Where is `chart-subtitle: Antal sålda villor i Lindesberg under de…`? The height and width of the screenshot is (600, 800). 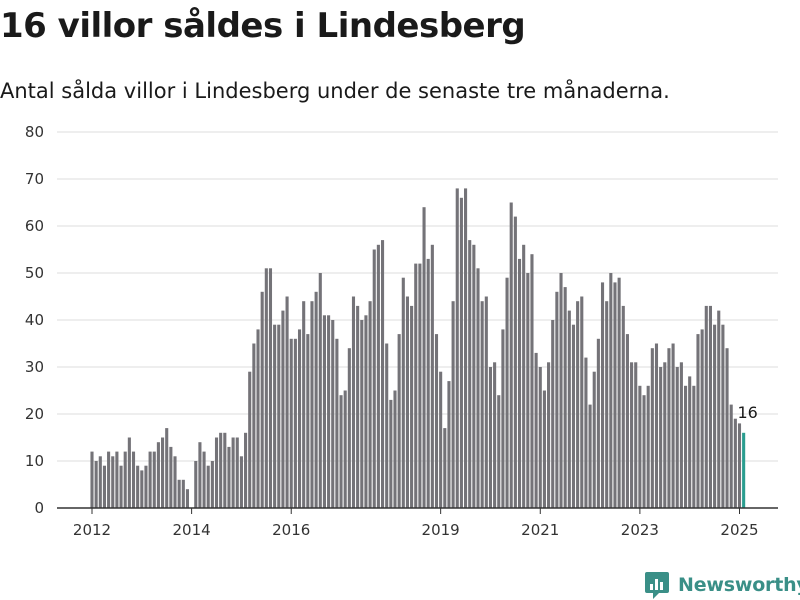
chart-subtitle: Antal sålda villor i Lindesberg under de… is located at coordinates (335, 91).